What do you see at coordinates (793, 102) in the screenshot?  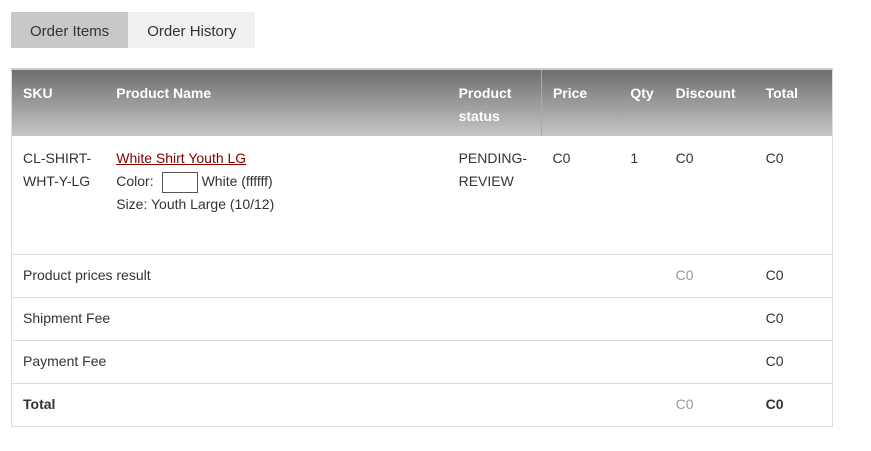 I see `col-total: Total` at bounding box center [793, 102].